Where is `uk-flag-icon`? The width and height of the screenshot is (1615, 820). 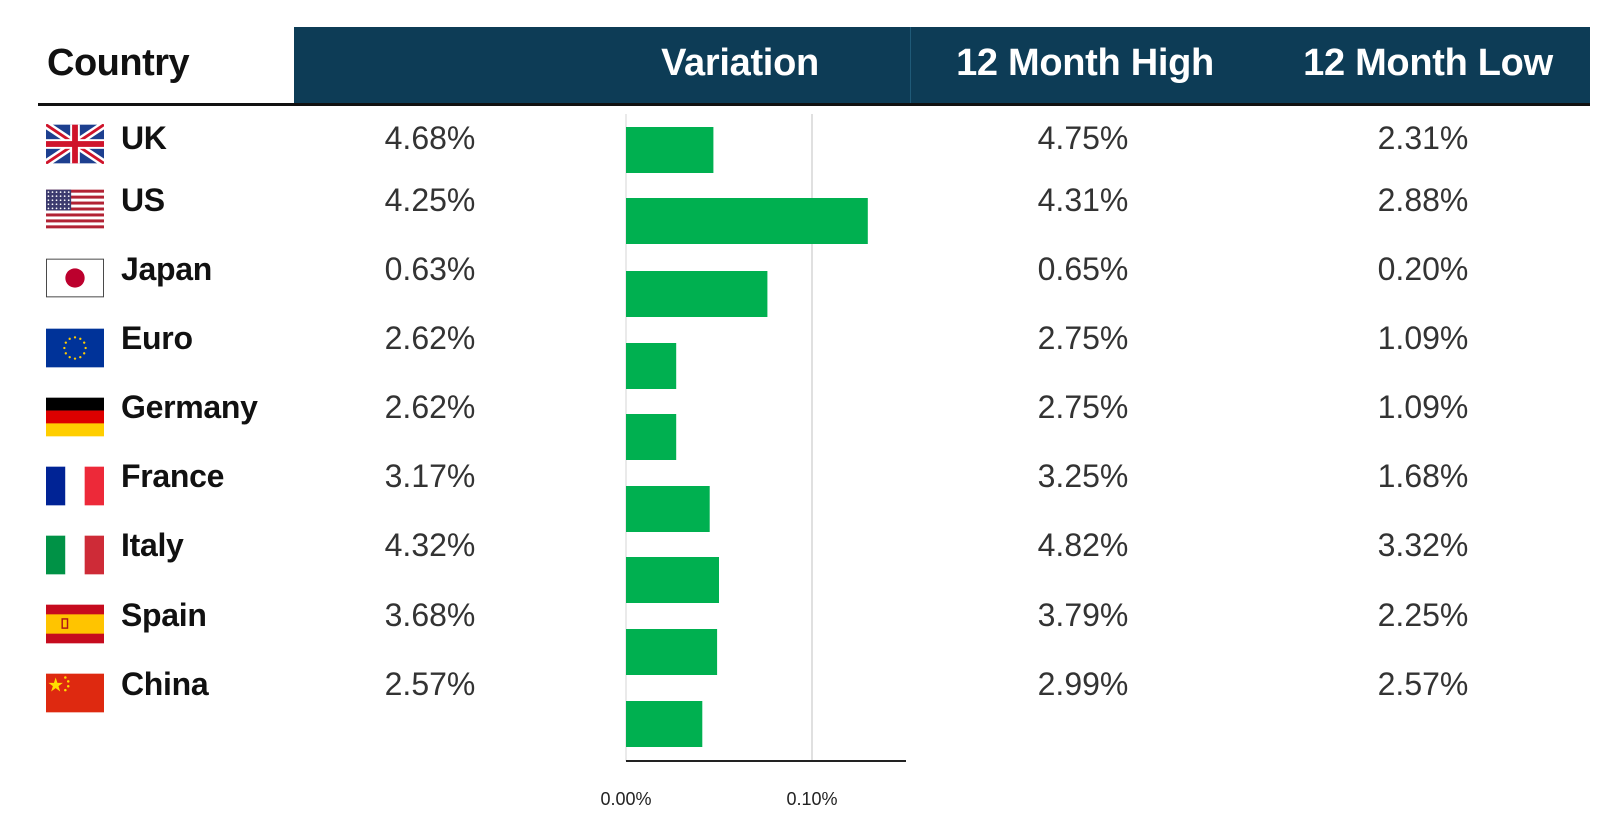 uk-flag-icon is located at coordinates (75, 144).